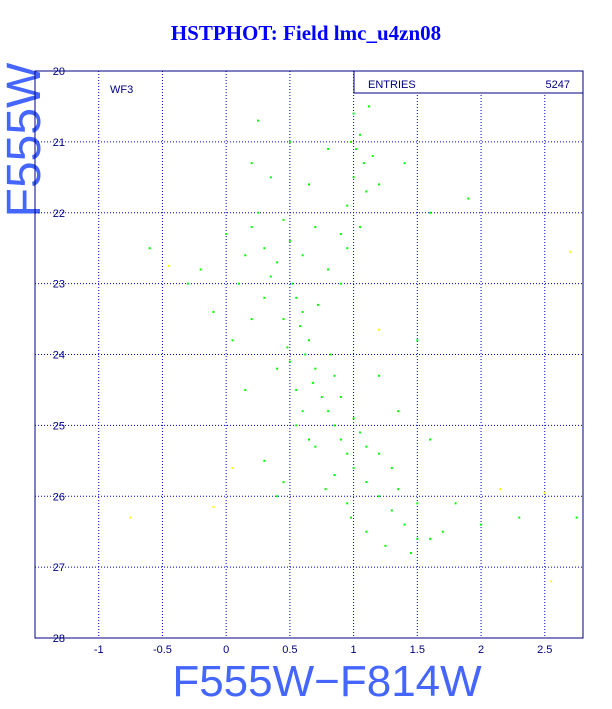 This screenshot has width=612, height=709. Describe the element at coordinates (481, 650) in the screenshot. I see `x-tick-label: 2` at that location.